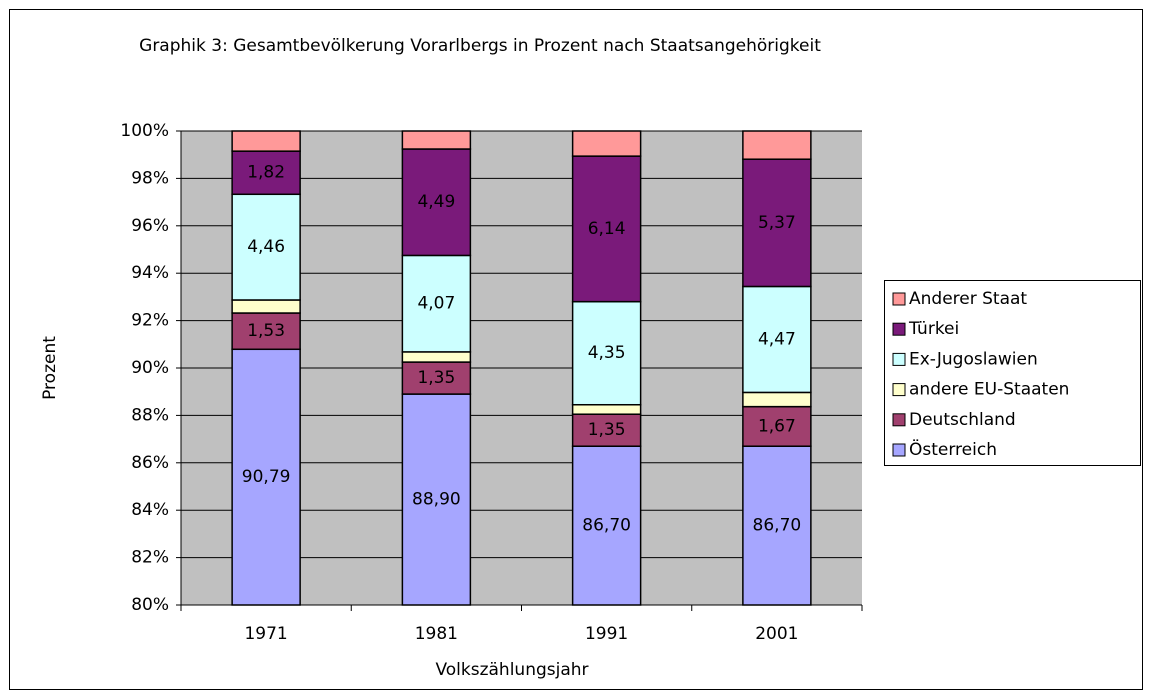 This screenshot has height=699, width=1152. I want to click on y-tick-label: 88%, so click(150, 415).